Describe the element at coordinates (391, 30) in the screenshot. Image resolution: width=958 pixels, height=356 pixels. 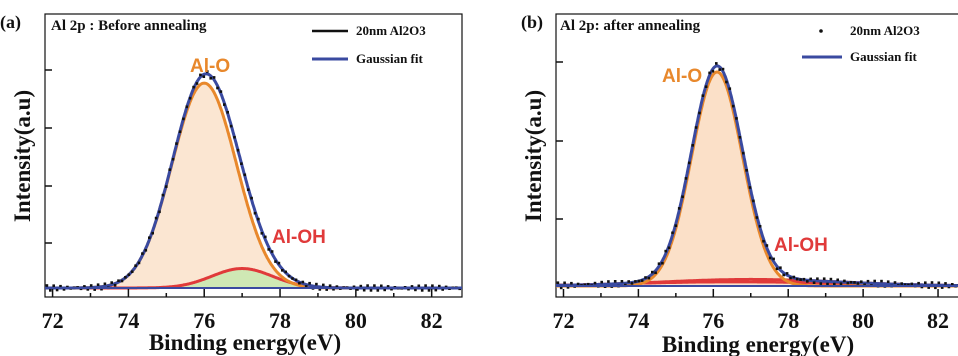
I see `legend-a-data-label: 20nm Al2O3` at that location.